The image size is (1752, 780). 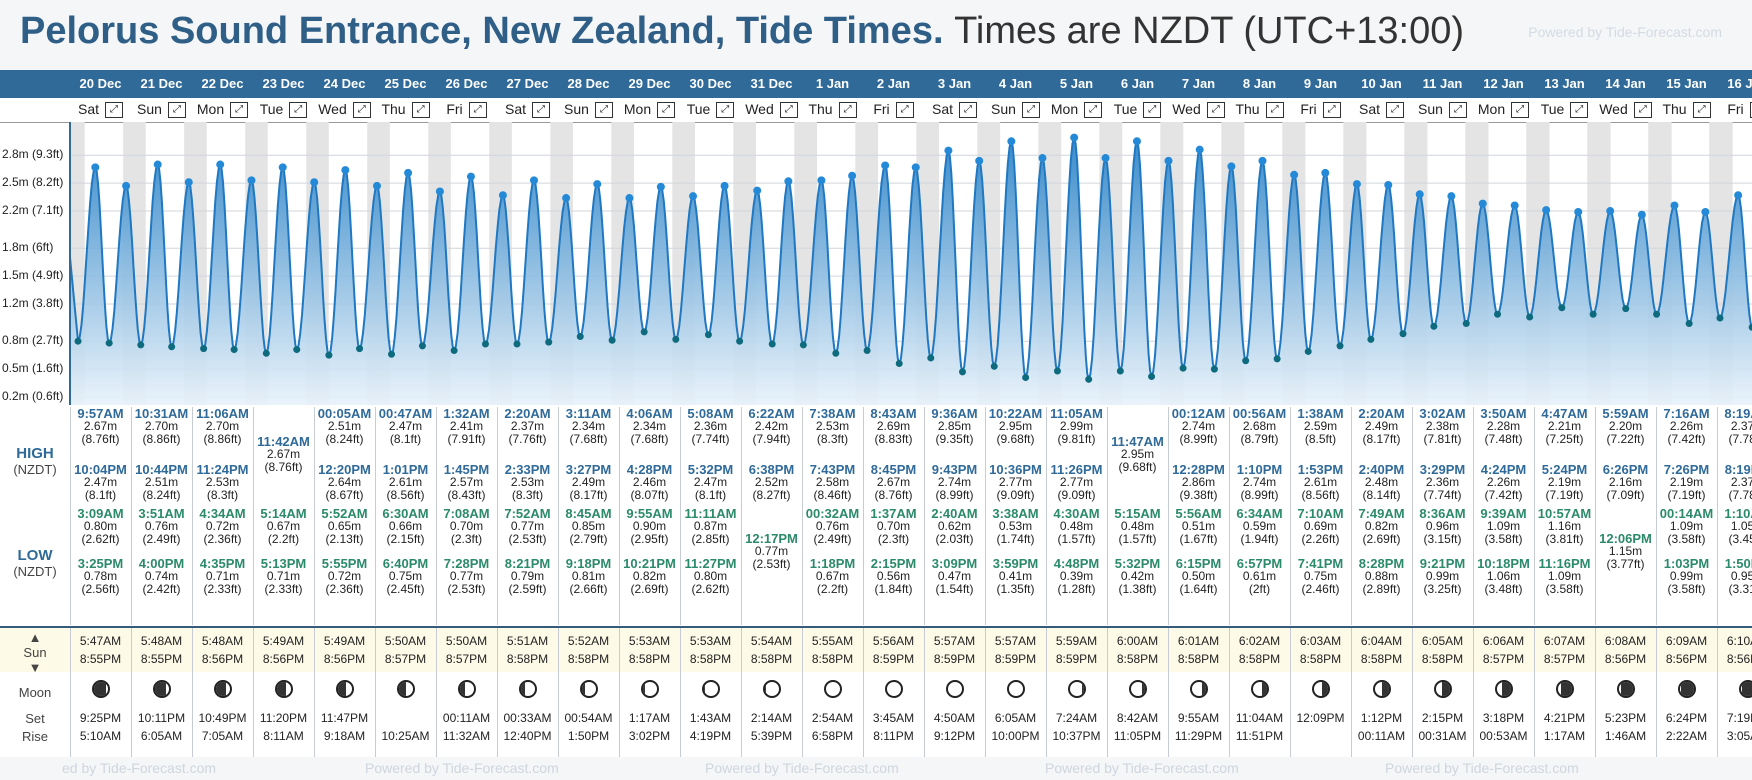 What do you see at coordinates (1625, 32) in the screenshot?
I see `powered-by-watermark: Powered by Tide-Forecast.com` at bounding box center [1625, 32].